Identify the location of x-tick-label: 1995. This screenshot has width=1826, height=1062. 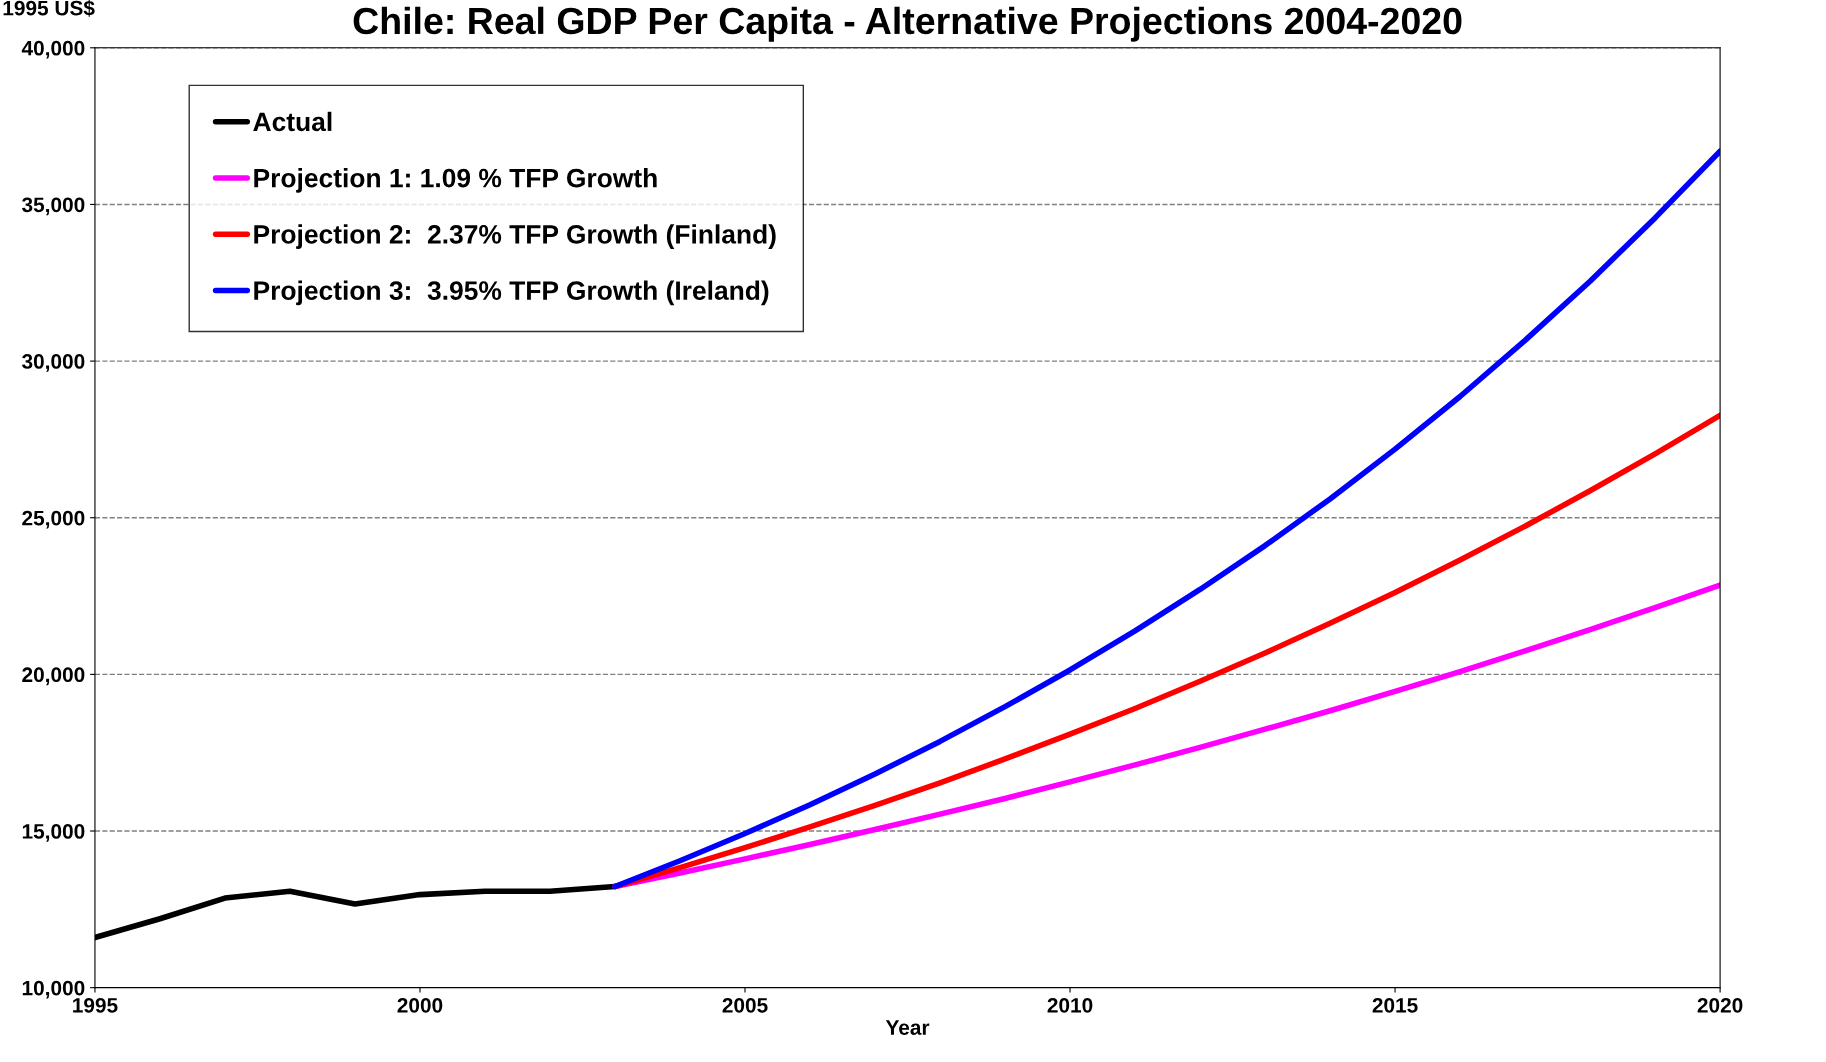
(95, 1005).